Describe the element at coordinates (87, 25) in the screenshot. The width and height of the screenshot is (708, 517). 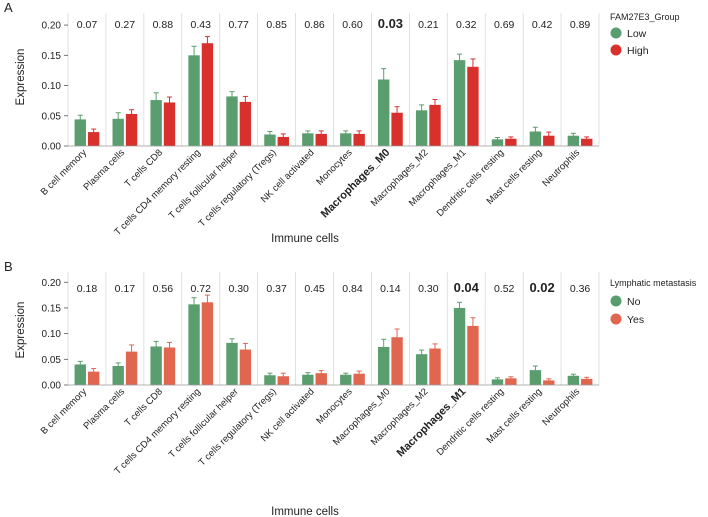
I see `p-value-label: 0.07` at that location.